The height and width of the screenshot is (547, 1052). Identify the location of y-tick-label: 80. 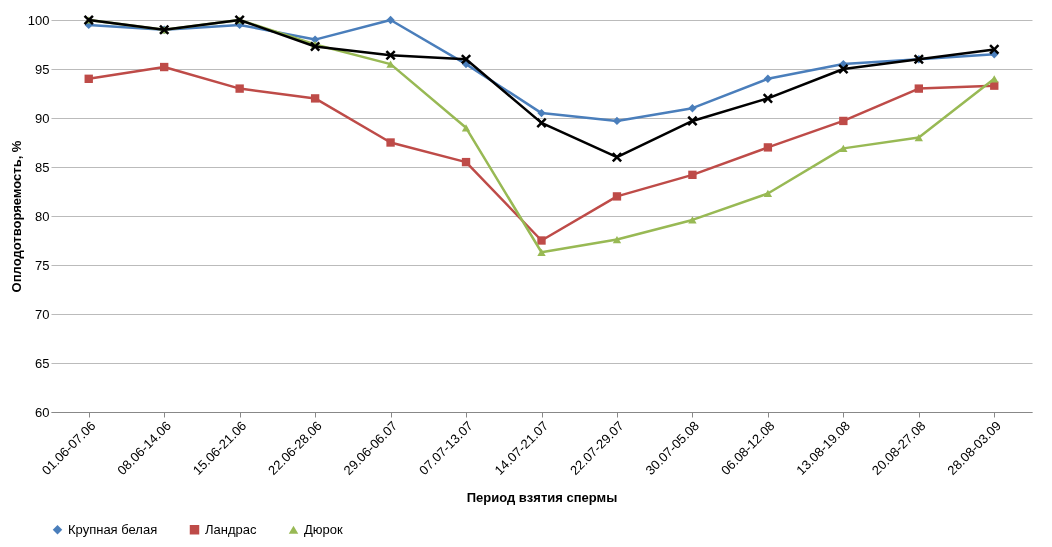
(42, 216).